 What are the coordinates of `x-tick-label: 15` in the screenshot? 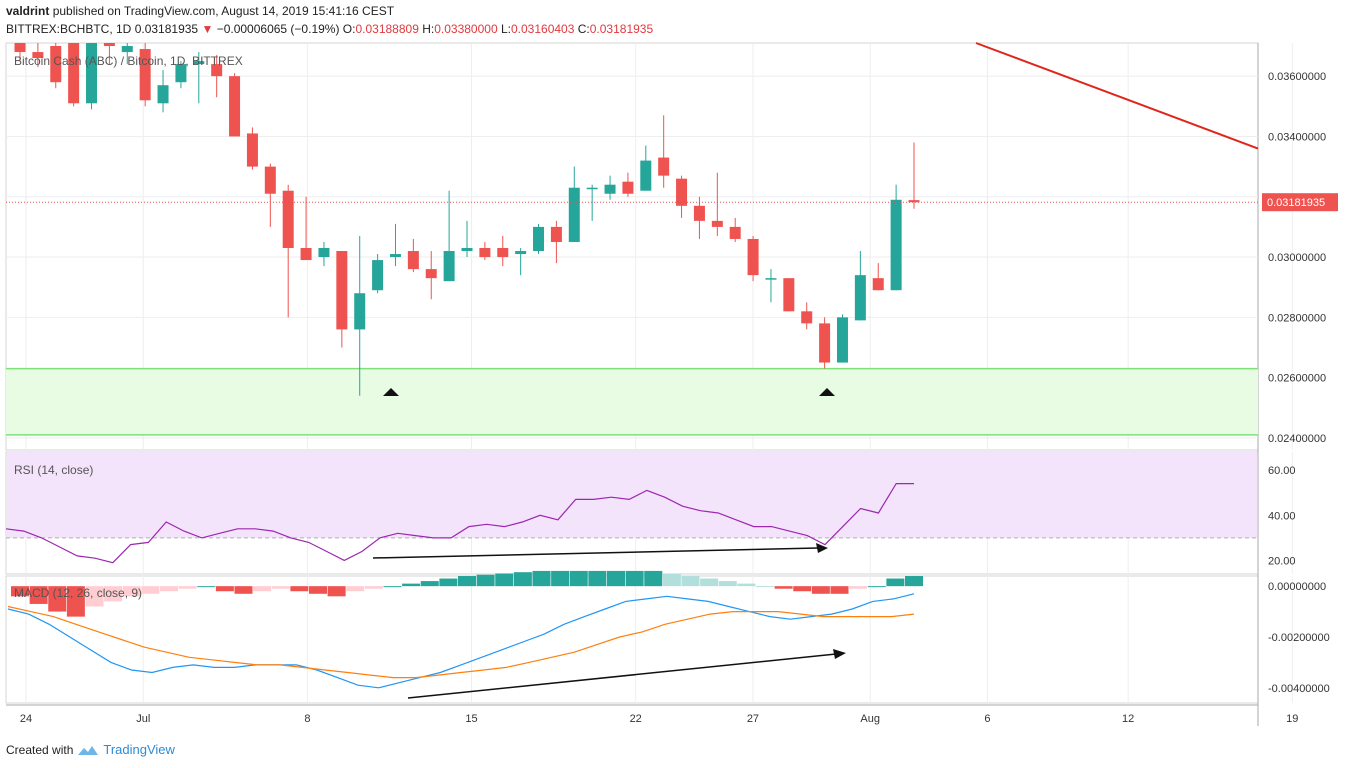 It's located at (471, 719).